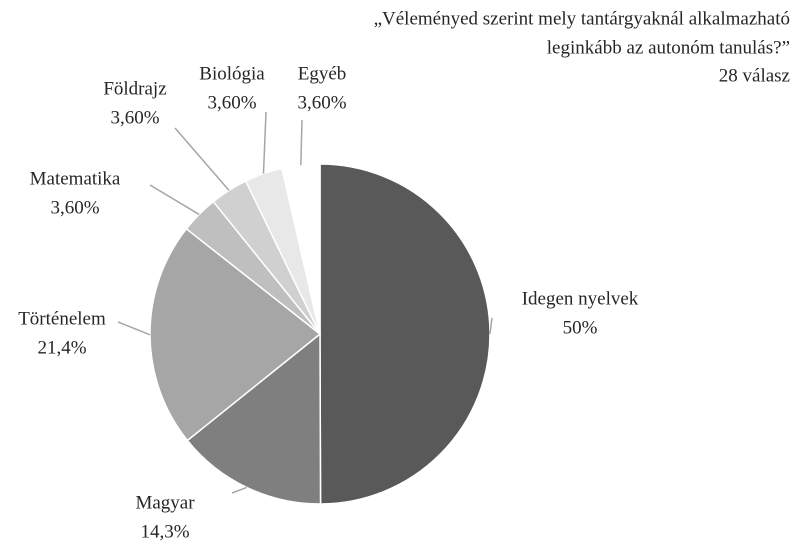  Describe the element at coordinates (75, 178) in the screenshot. I see `slice-label: Matematika` at that location.